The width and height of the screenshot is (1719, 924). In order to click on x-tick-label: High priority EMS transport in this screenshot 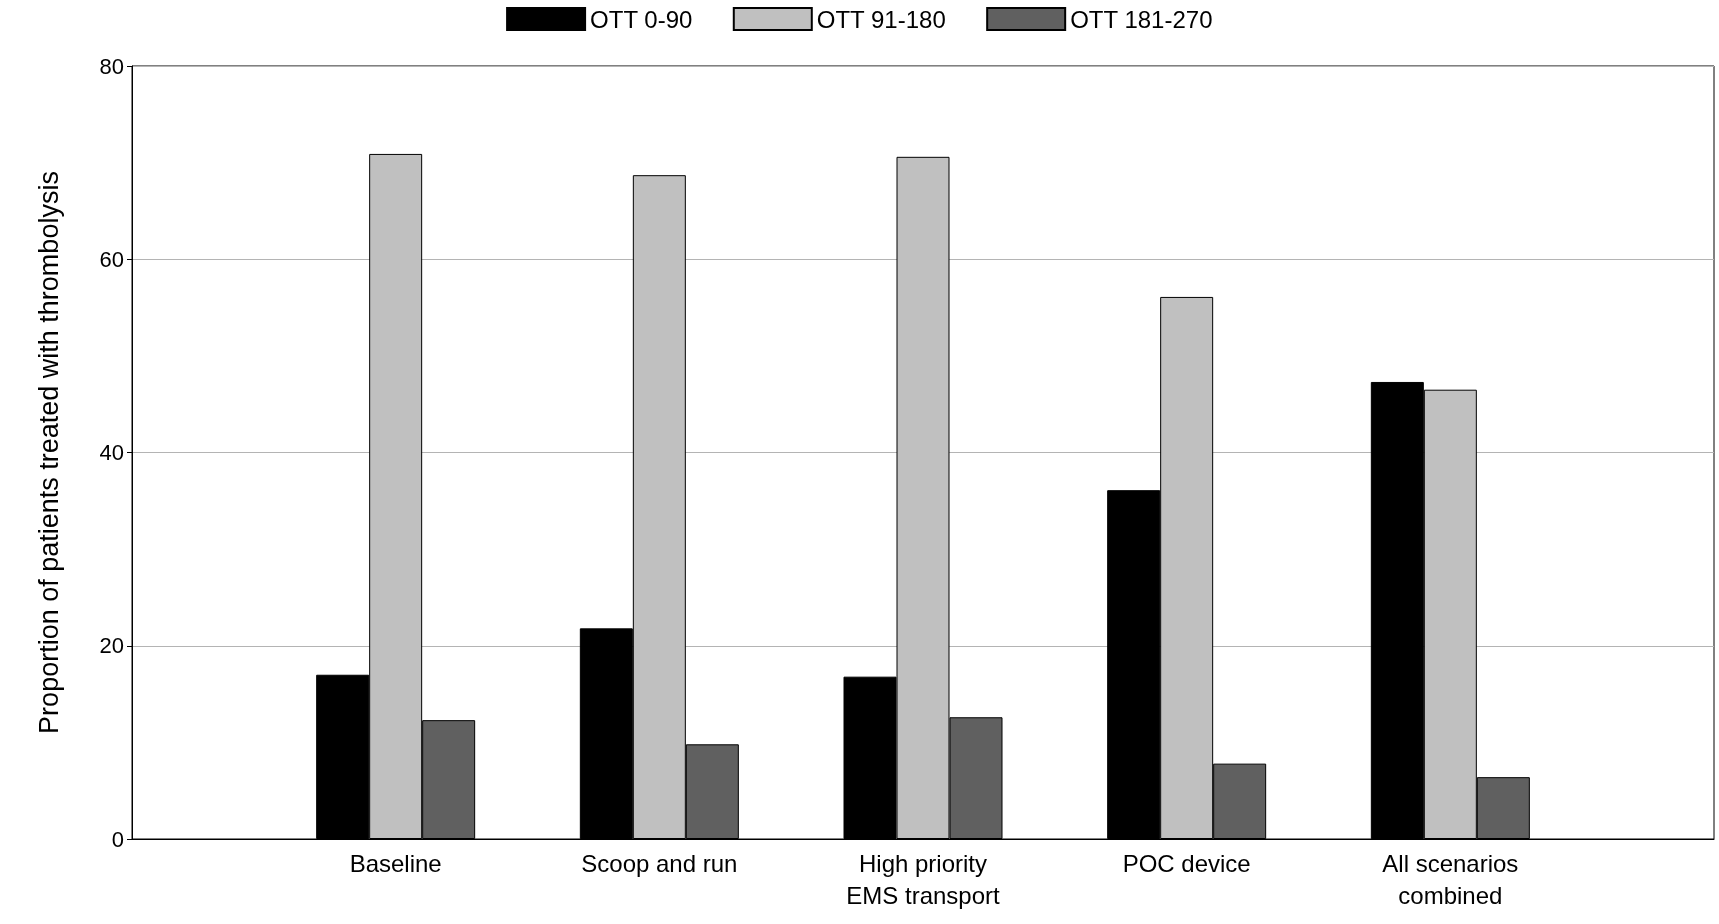, I will do `click(923, 879)`.